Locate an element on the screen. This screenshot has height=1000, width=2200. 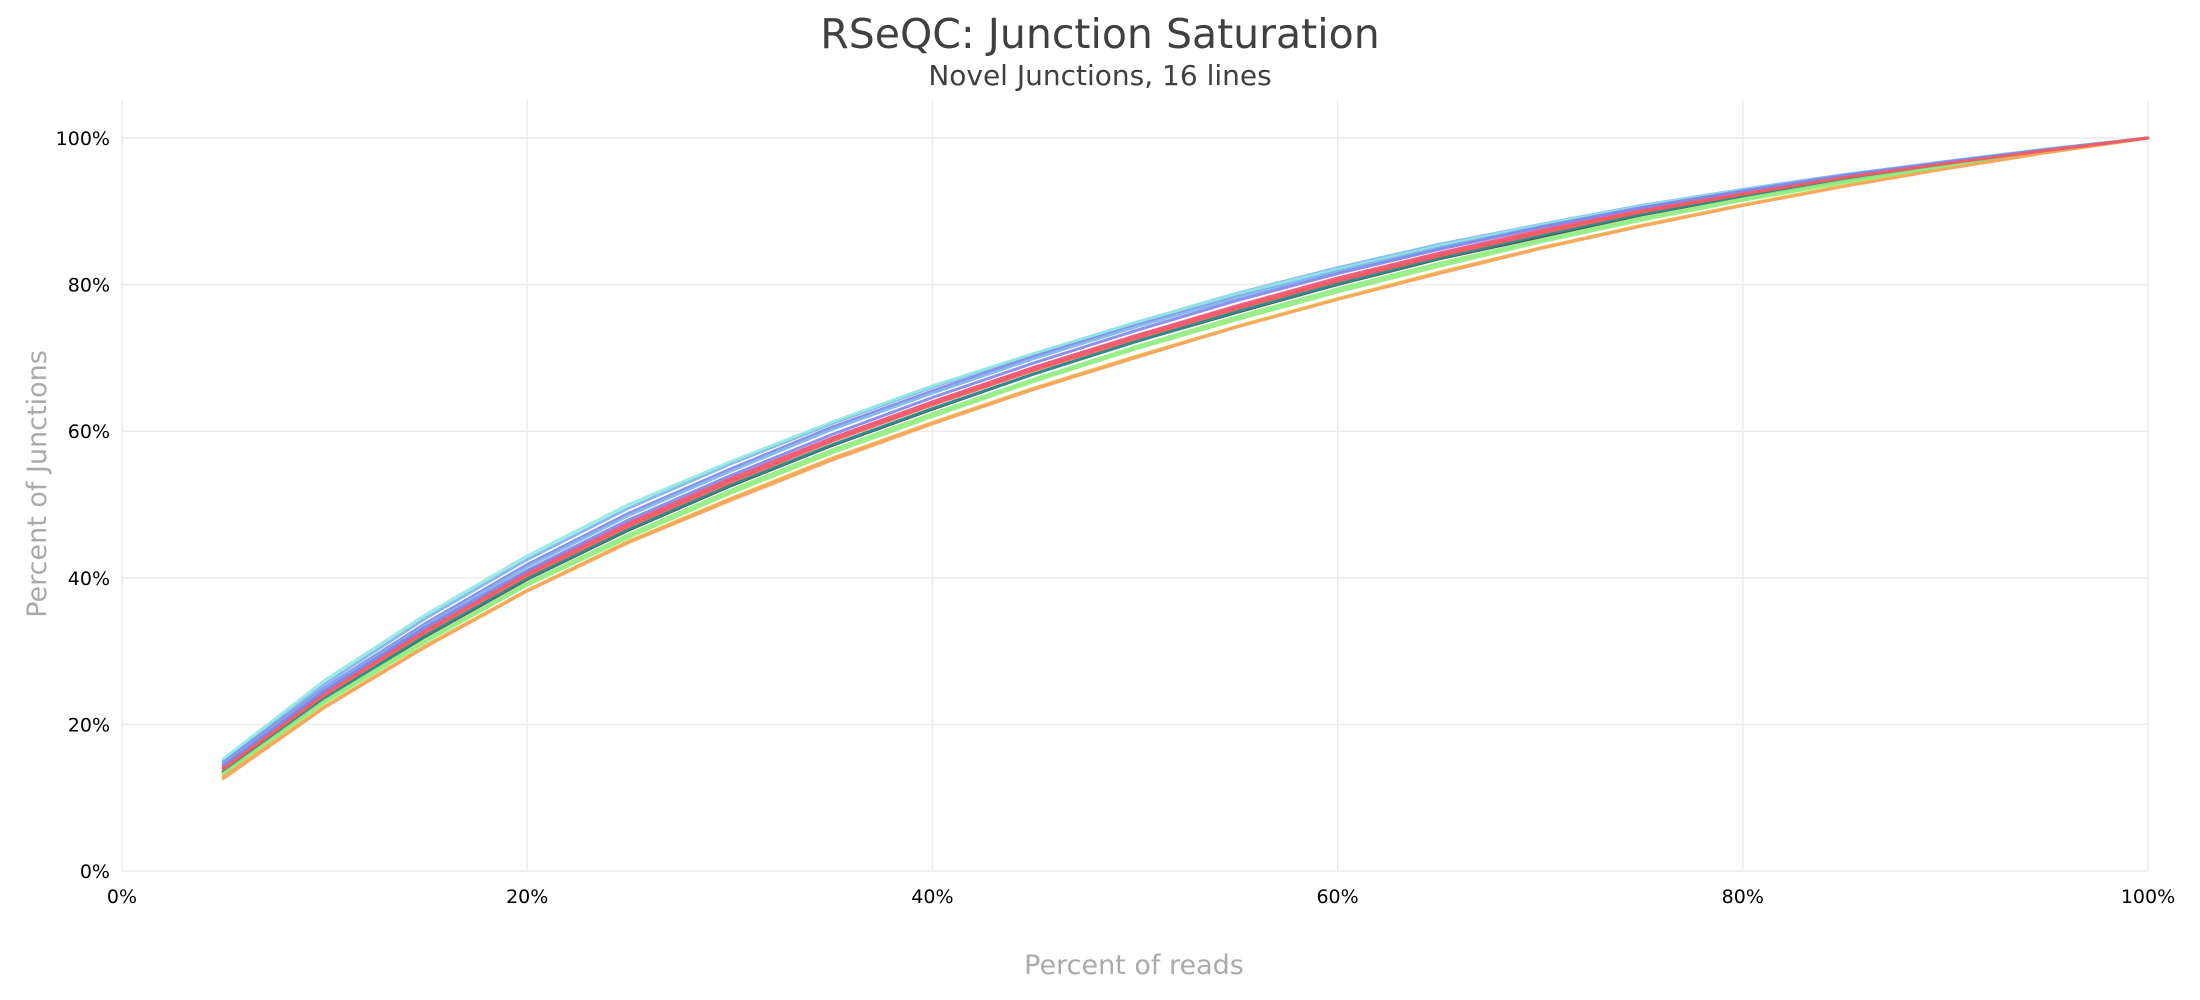
x-axis-ticks: 0% 20% 40% 60% 80% 100% is located at coordinates (1141, 897).